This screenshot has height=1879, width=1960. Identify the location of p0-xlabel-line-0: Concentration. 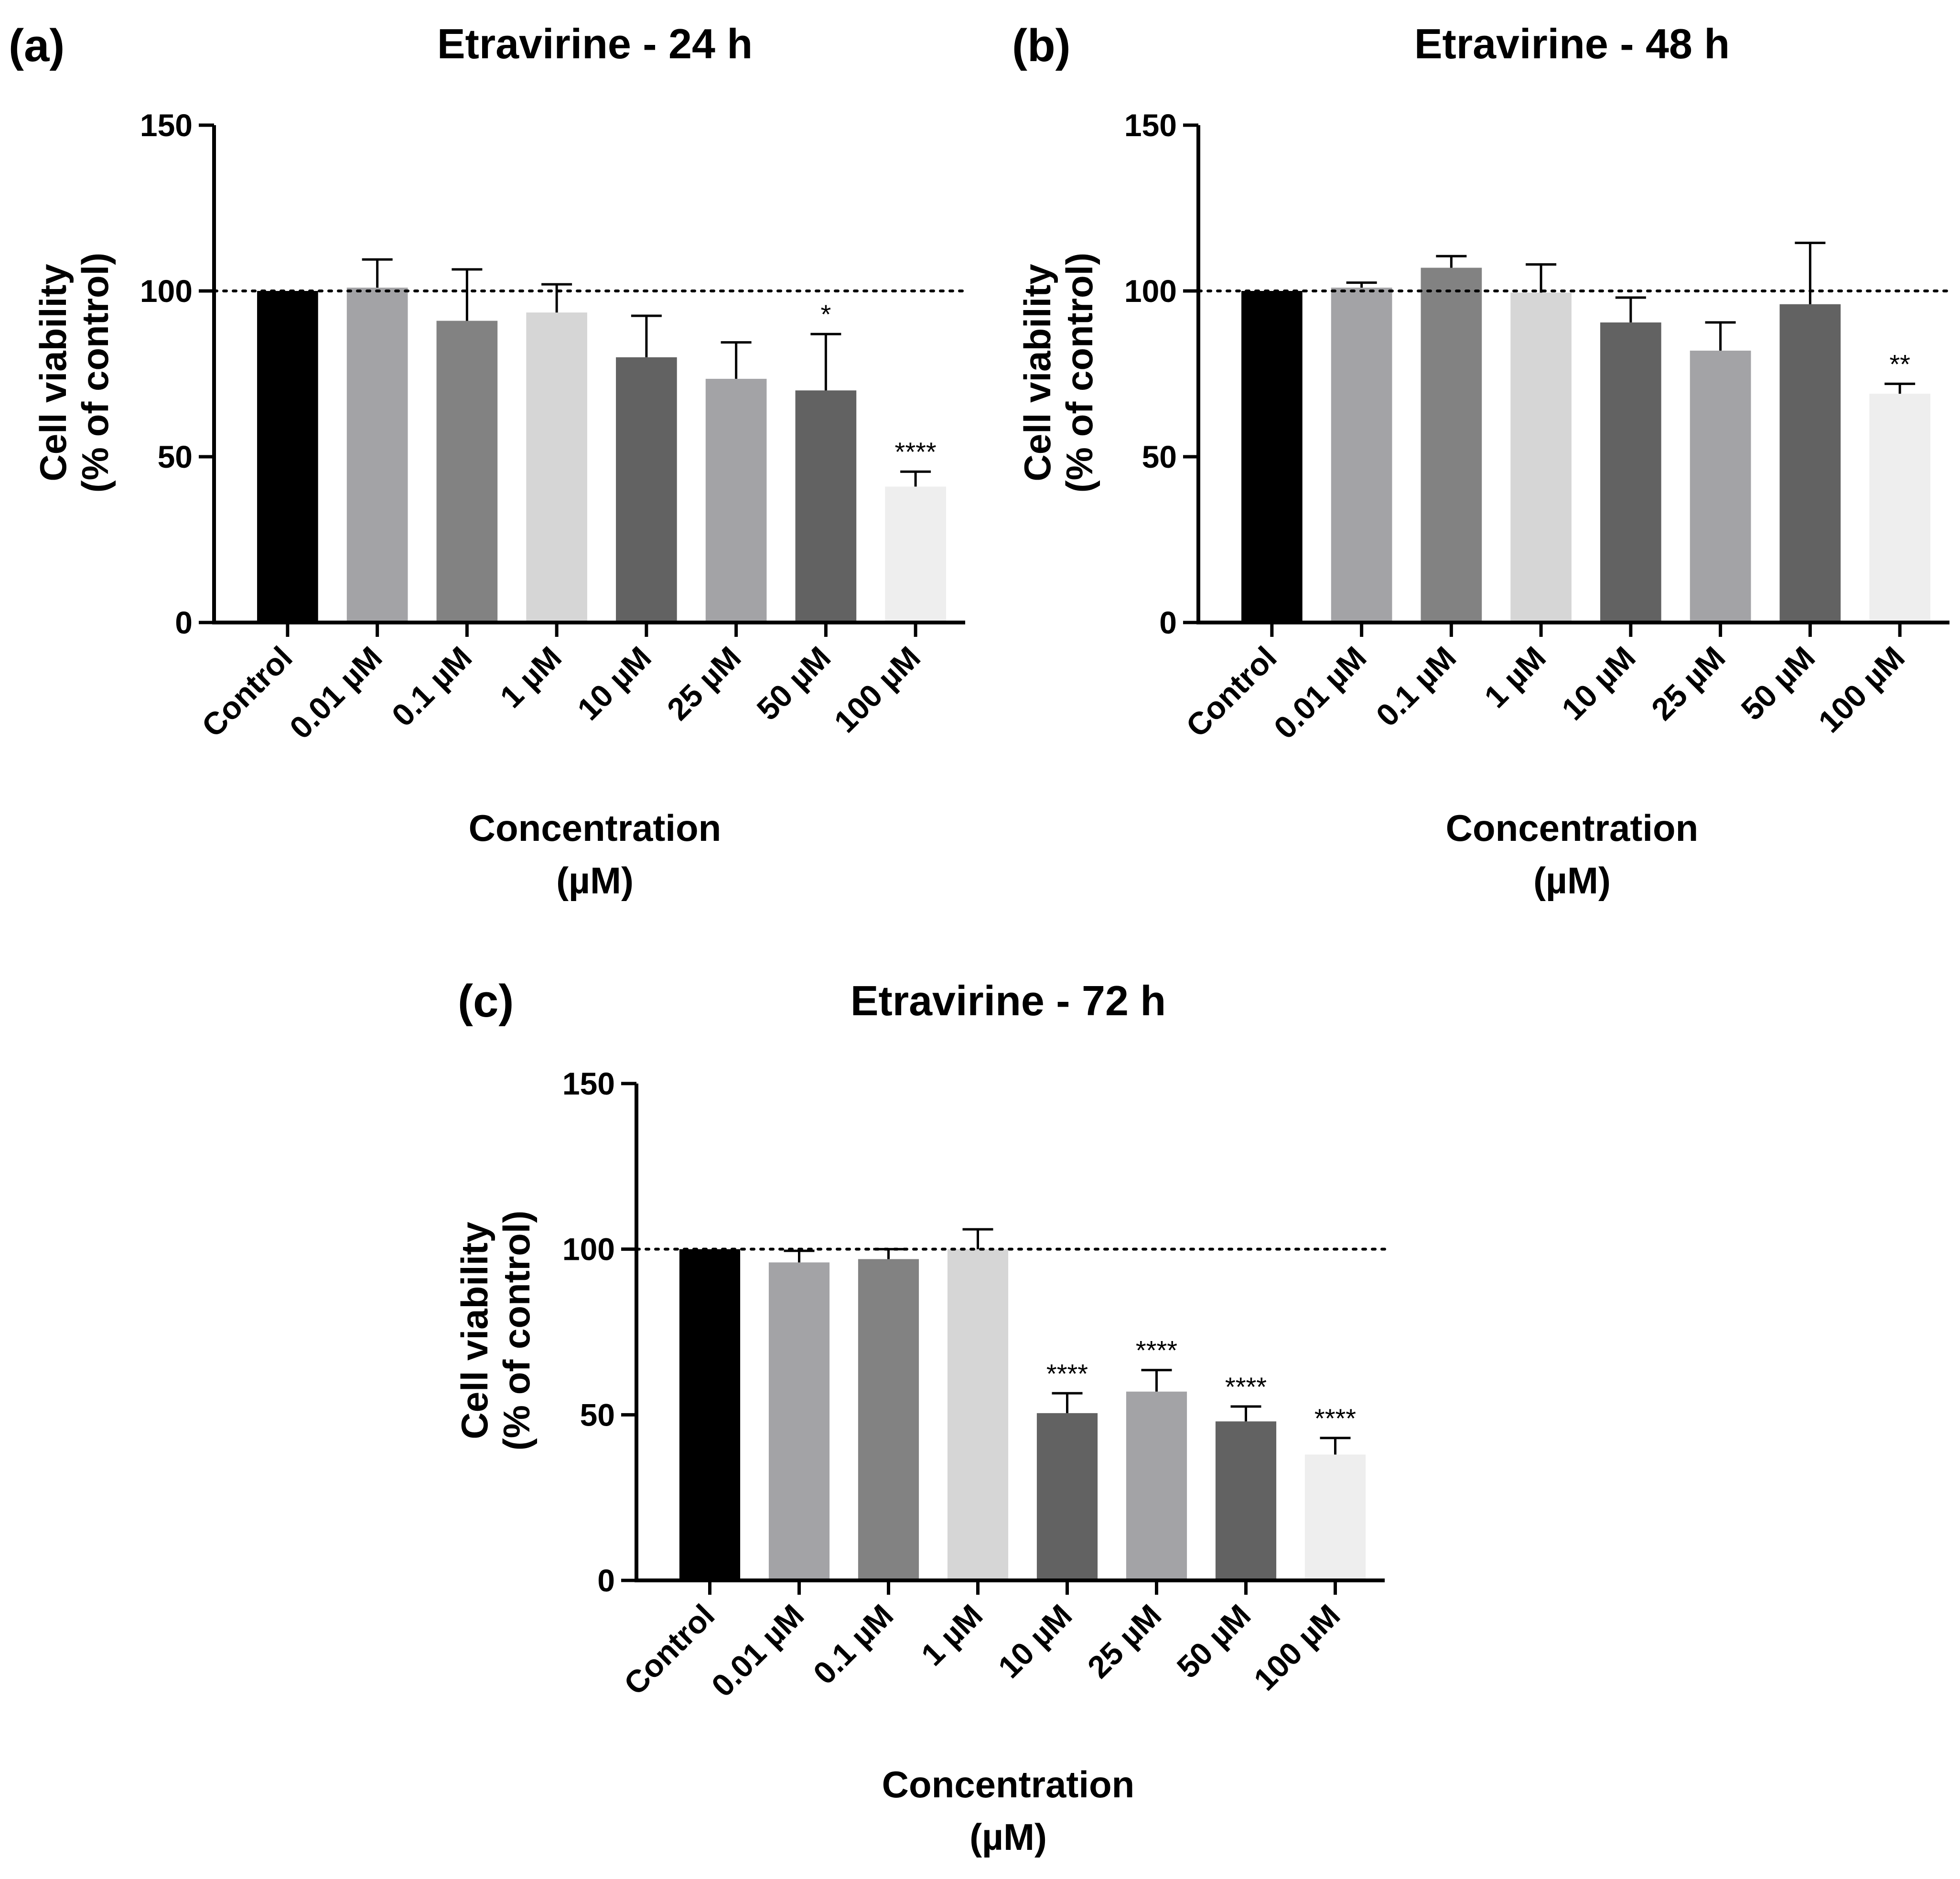
(595, 828).